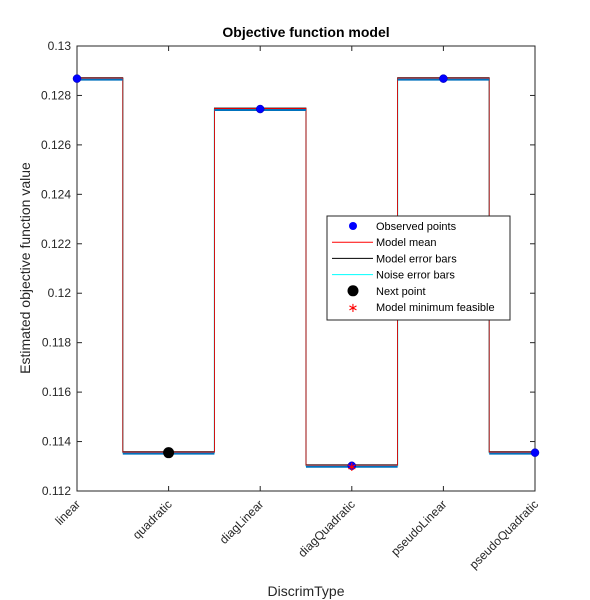 This screenshot has height=600, width=590. Describe the element at coordinates (56, 95) in the screenshot. I see `y-tick-label: 0.128` at that location.